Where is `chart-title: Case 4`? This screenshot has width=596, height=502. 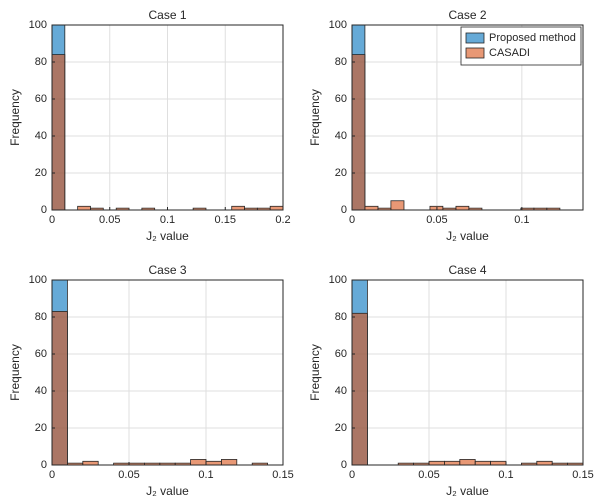 chart-title: Case 4 is located at coordinates (467, 270).